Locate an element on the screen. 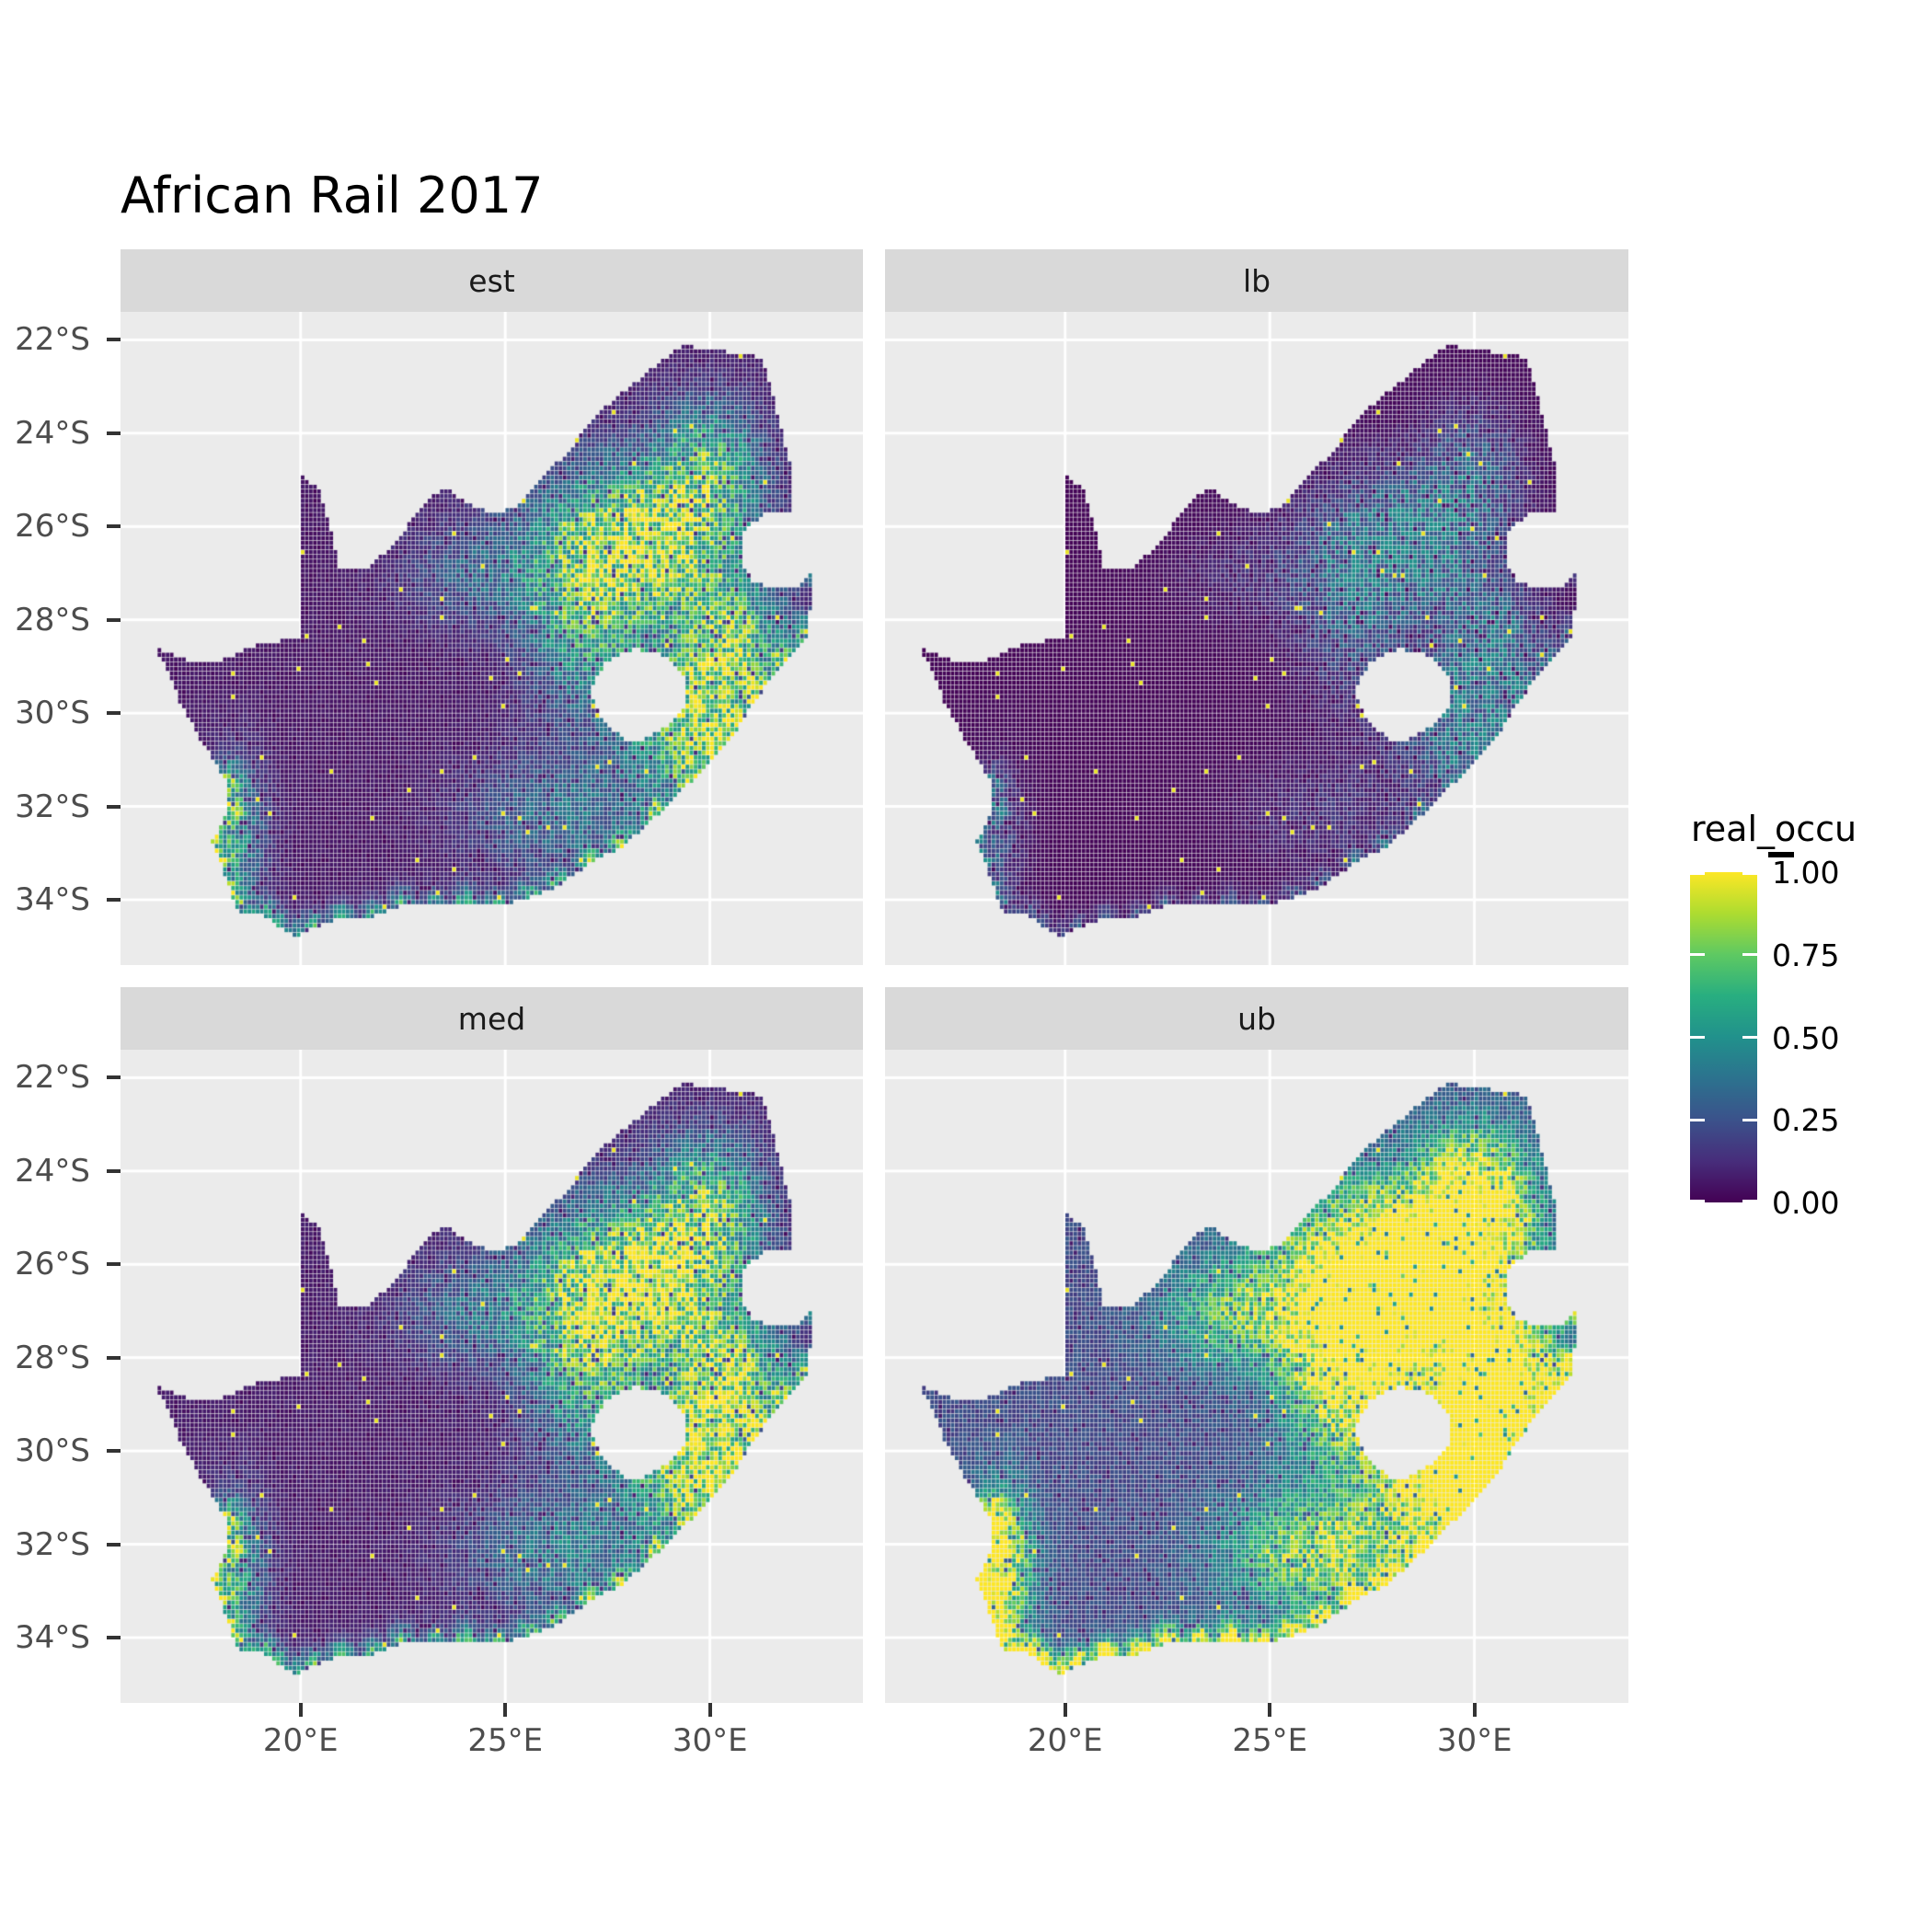  legend-label: 0.50 is located at coordinates (1806, 1037).